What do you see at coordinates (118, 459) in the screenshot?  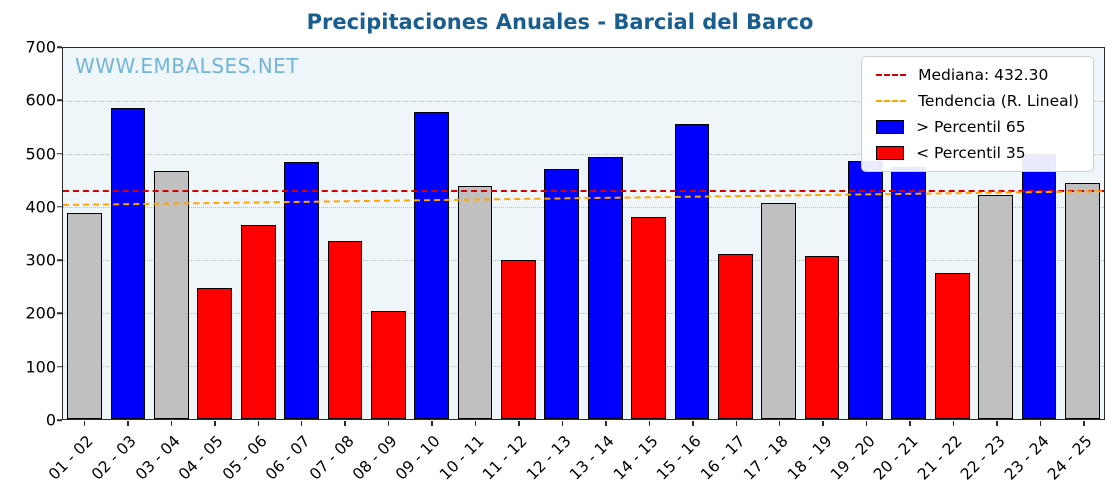 I see `x-slot: 02 - 03` at bounding box center [118, 459].